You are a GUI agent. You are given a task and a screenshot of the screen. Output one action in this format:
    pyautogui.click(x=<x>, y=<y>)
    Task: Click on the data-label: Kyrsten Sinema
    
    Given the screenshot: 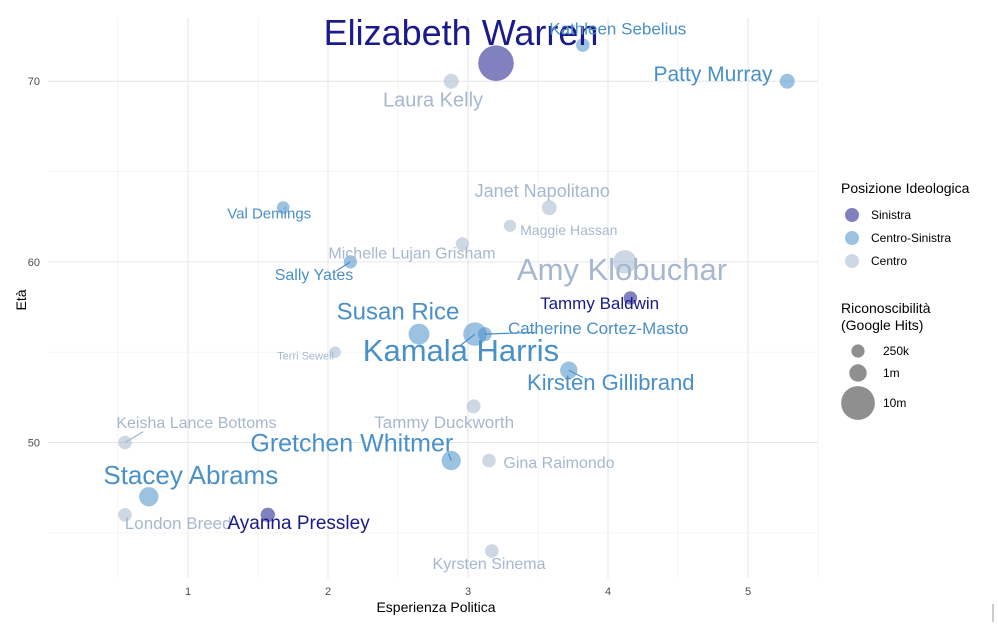 What is the action you would take?
    pyautogui.click(x=489, y=564)
    